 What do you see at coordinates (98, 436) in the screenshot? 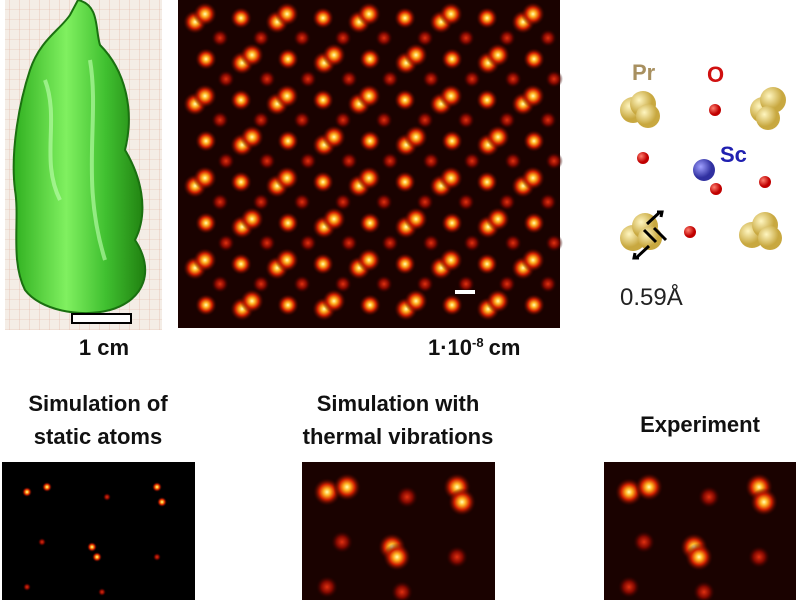
I see `panel-title: static atoms` at bounding box center [98, 436].